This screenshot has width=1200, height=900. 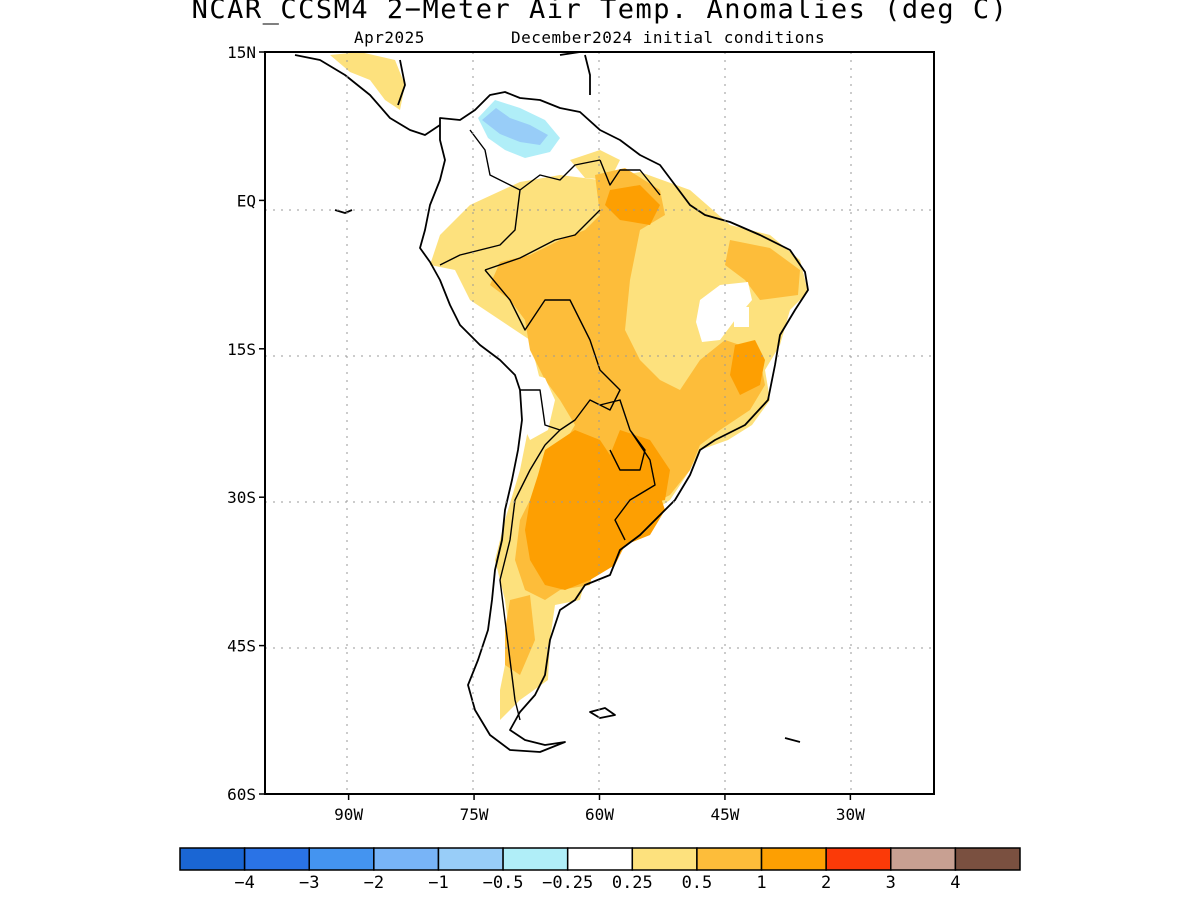 What do you see at coordinates (741, 317) in the screenshot?
I see `anomaly-region-neutral-square` at bounding box center [741, 317].